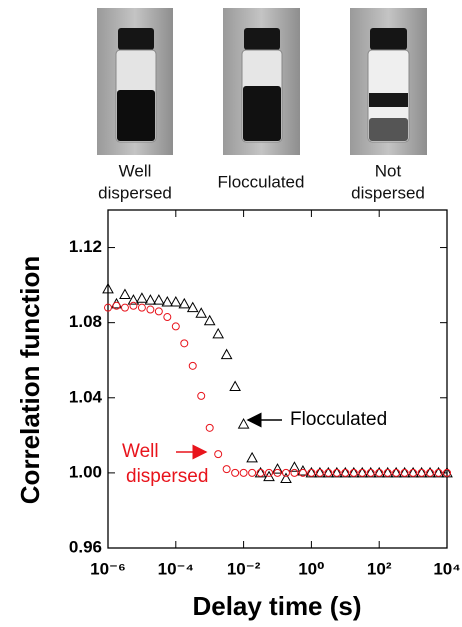 This screenshot has height=627, width=462. I want to click on captions: Well dispersed Flocculated Not dispersed, so click(261, 181).